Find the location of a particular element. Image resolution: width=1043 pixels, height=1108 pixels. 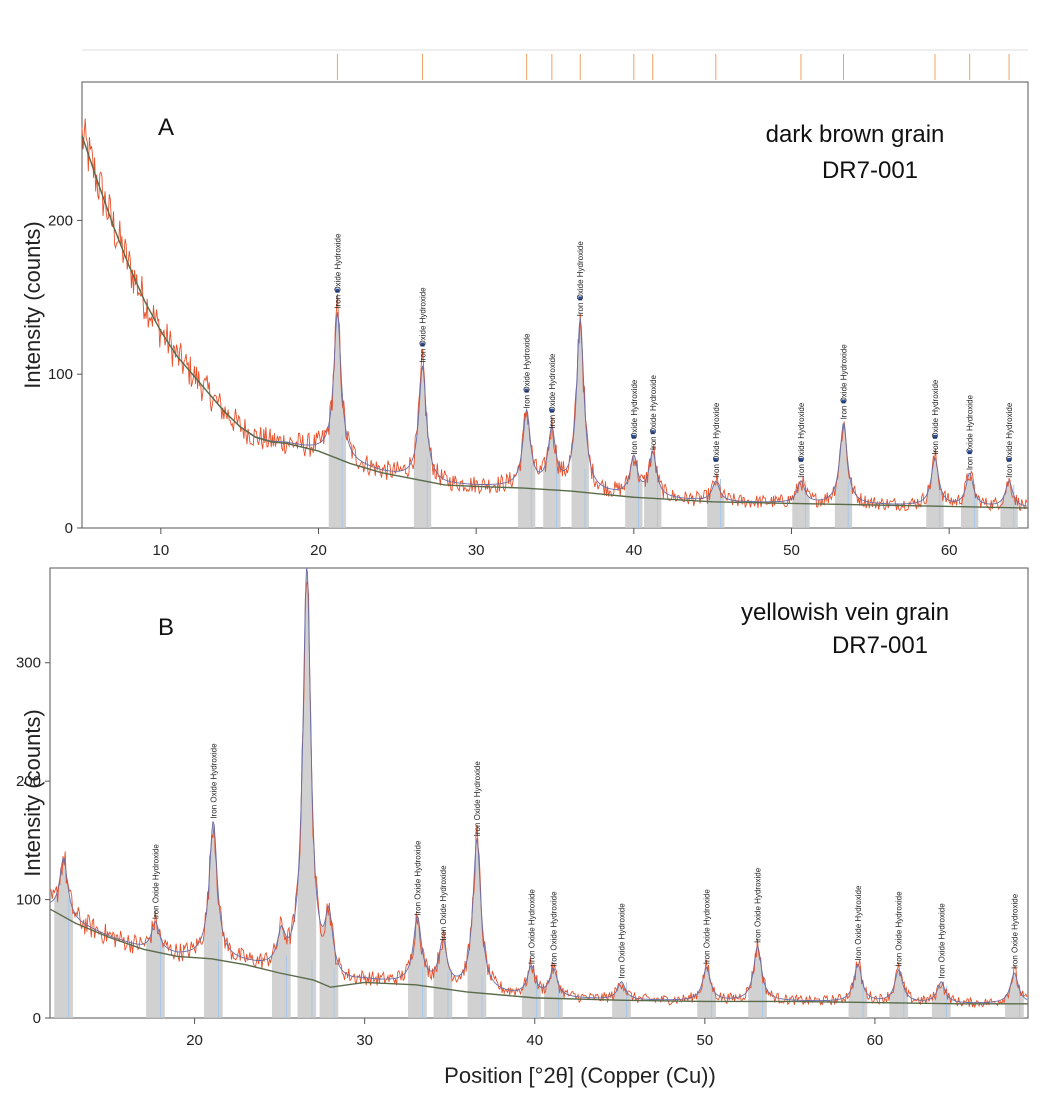

panel-title: yellowish vein grain is located at coordinates (845, 612).